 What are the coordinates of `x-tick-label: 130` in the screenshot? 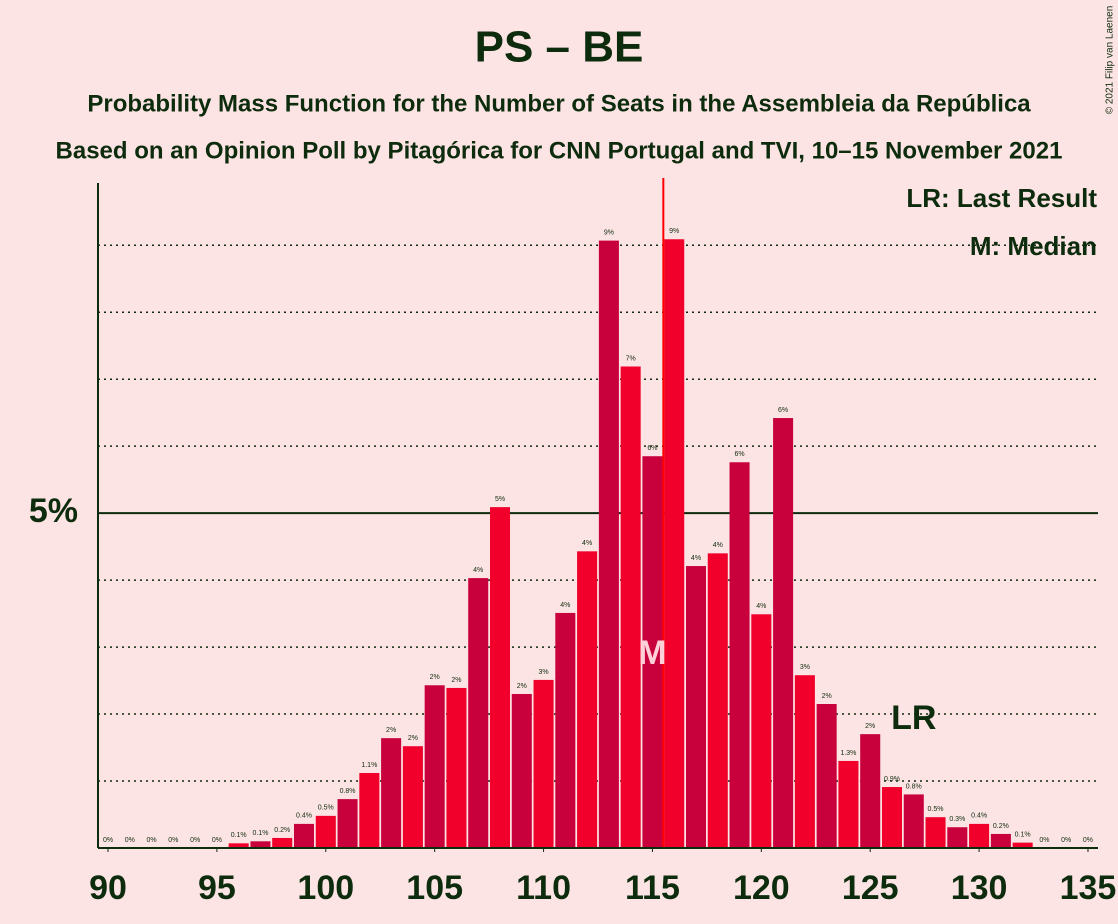 It's located at (979, 888).